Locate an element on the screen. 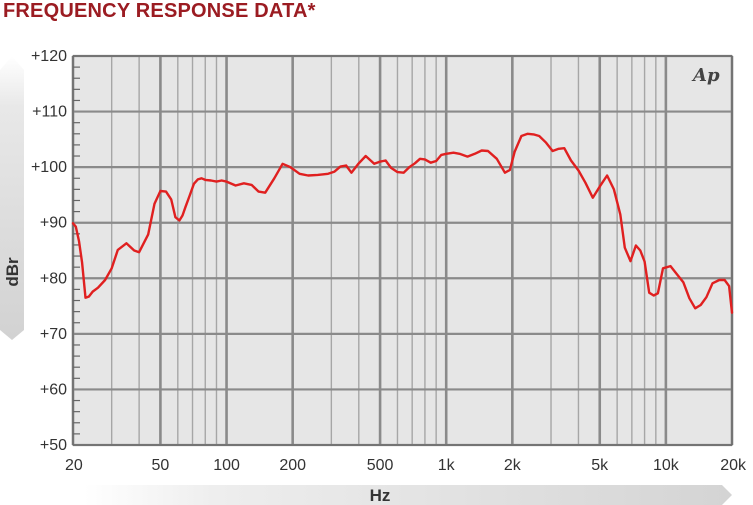  y-tick-label: +90 is located at coordinates (53, 223).